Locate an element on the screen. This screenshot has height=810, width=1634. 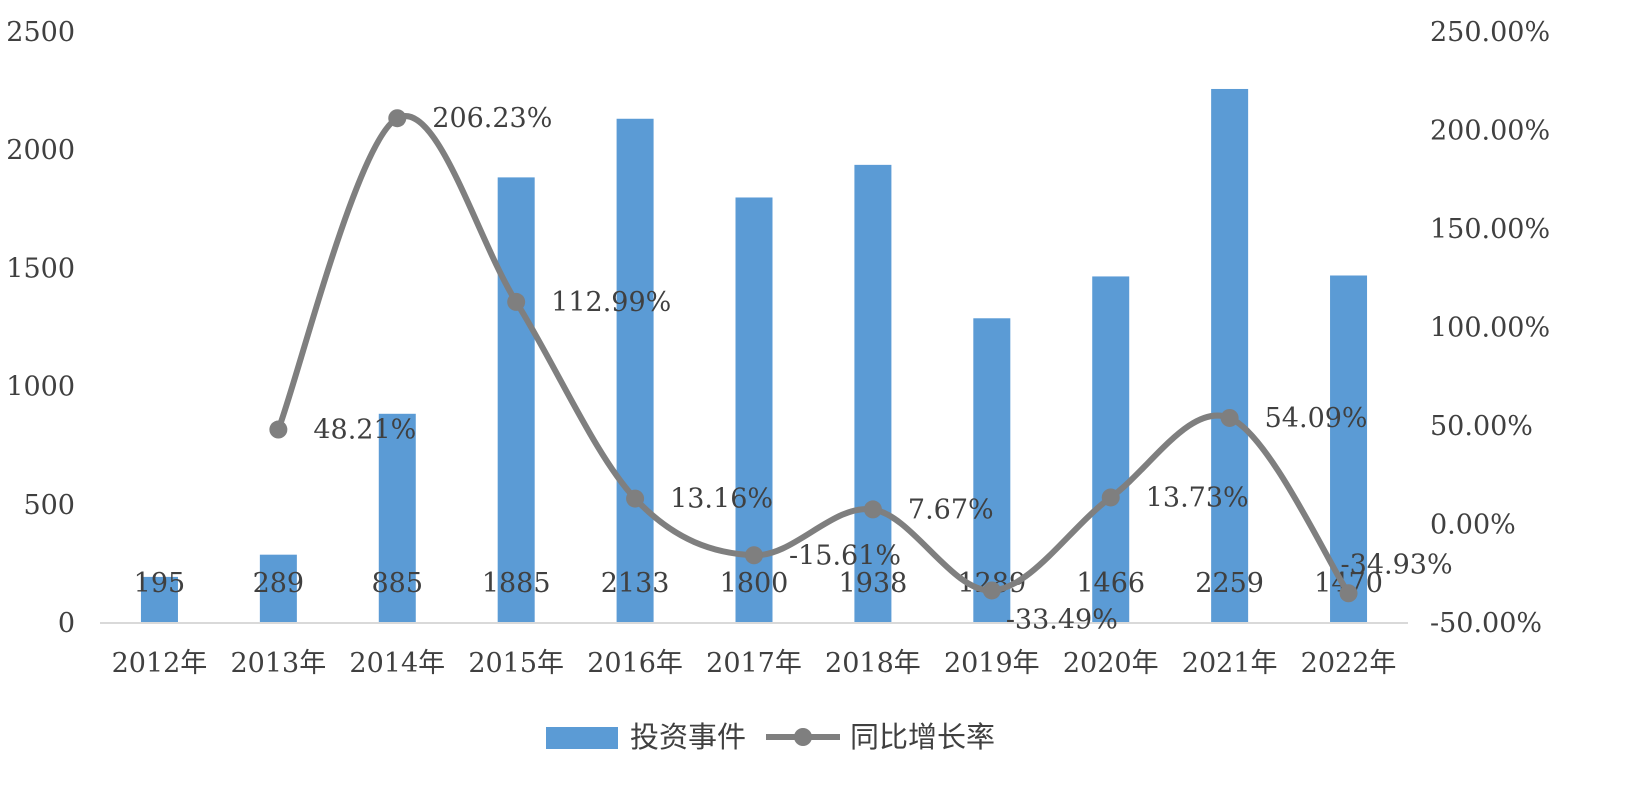
bar-2018年 is located at coordinates (873, 393).